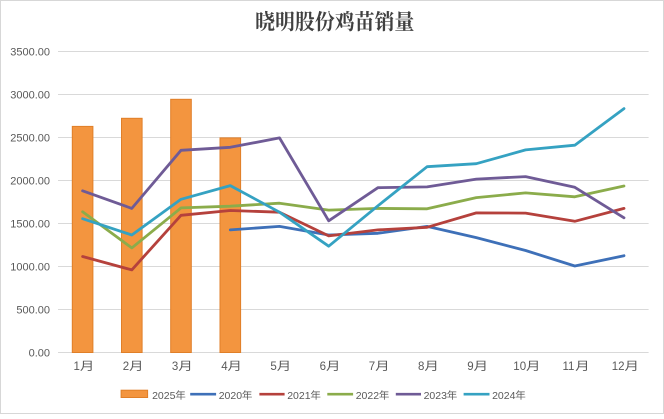 The image size is (664, 419). I want to click on svg-text: 12, so click(618, 367).